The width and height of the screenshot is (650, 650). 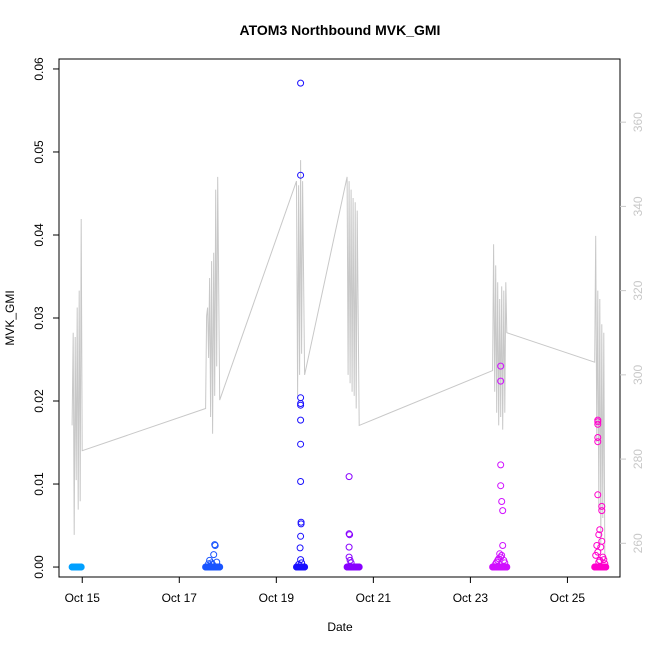 I want to click on right-y-axis: 260 280 300 320 340 360, so click(x=632, y=332).